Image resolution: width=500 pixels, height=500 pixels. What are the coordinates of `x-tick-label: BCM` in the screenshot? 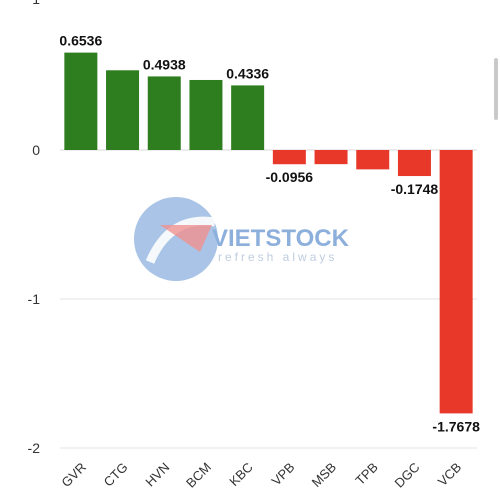 It's located at (198, 475).